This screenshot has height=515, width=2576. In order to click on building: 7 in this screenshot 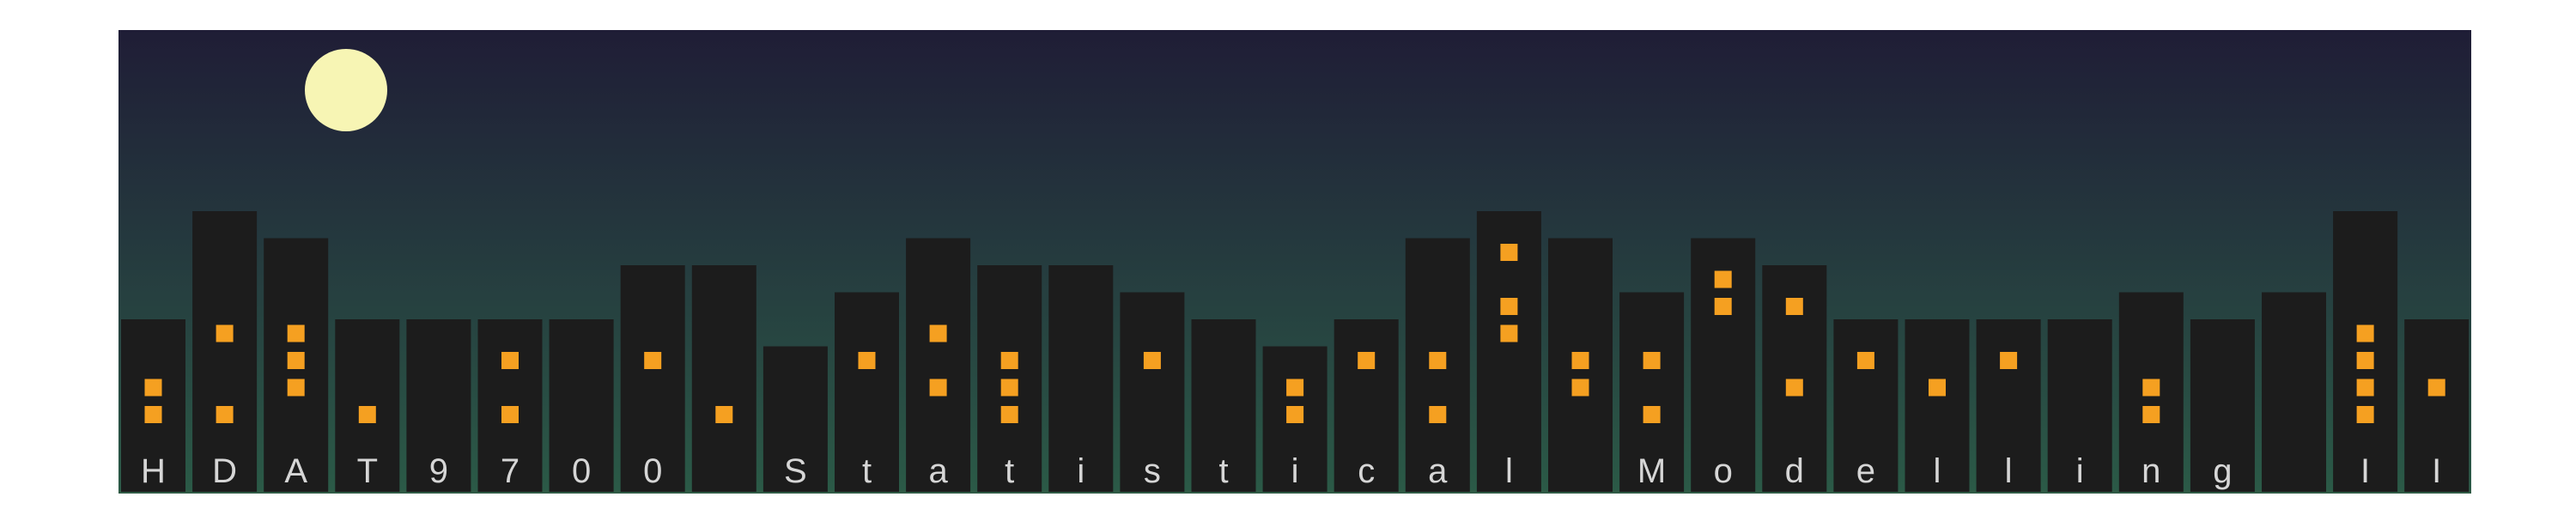, I will do `click(510, 405)`.